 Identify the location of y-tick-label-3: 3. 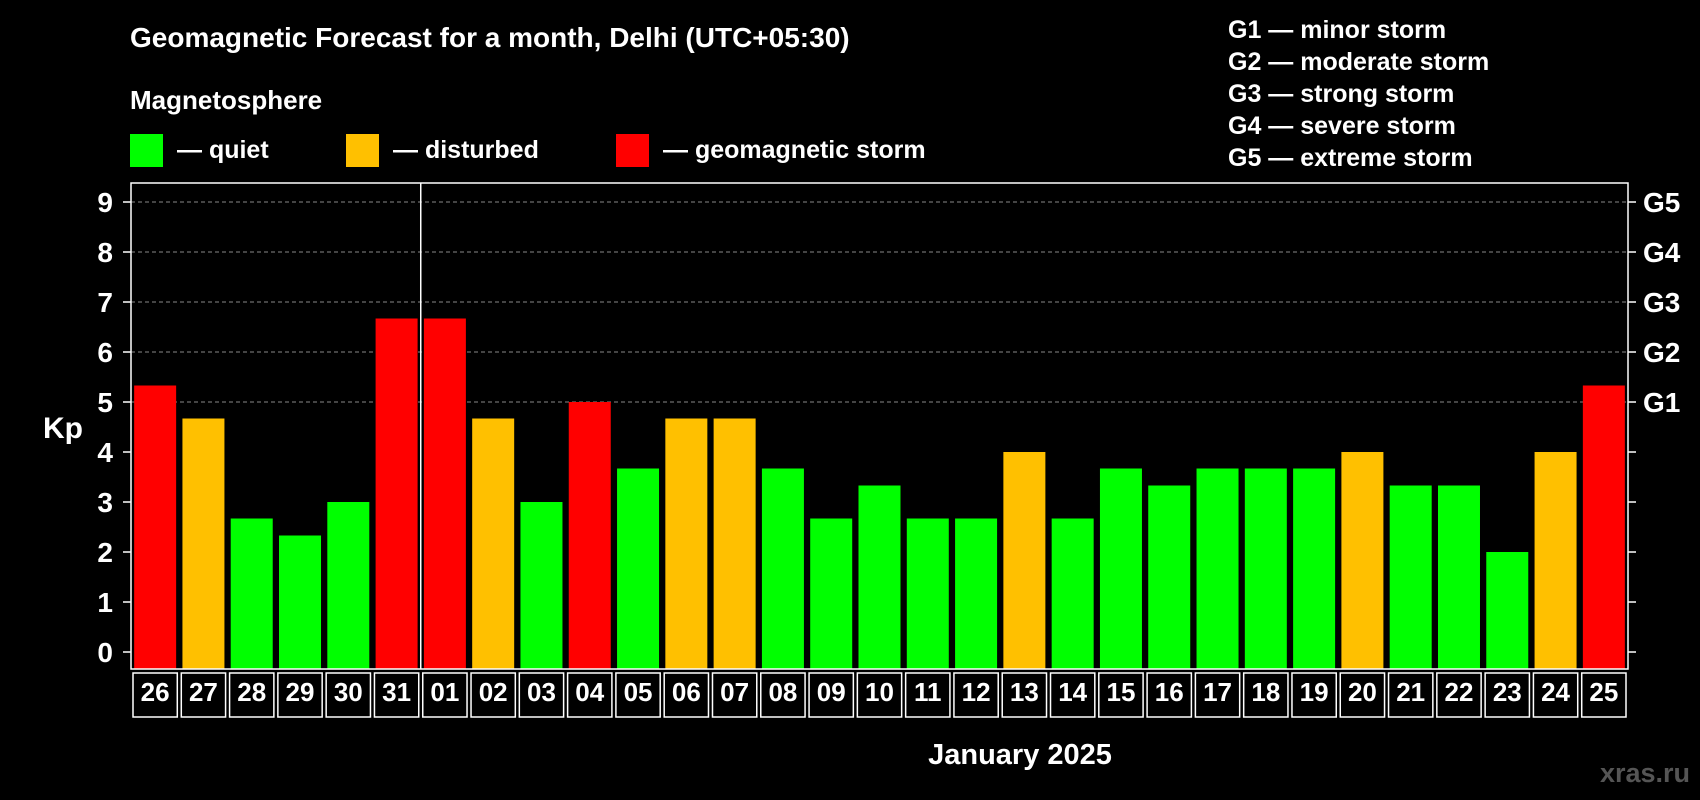
(105, 502).